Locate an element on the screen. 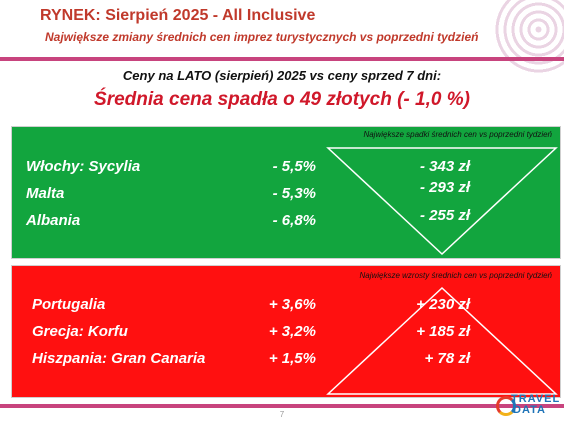  destination-name: Albania is located at coordinates (53, 220).